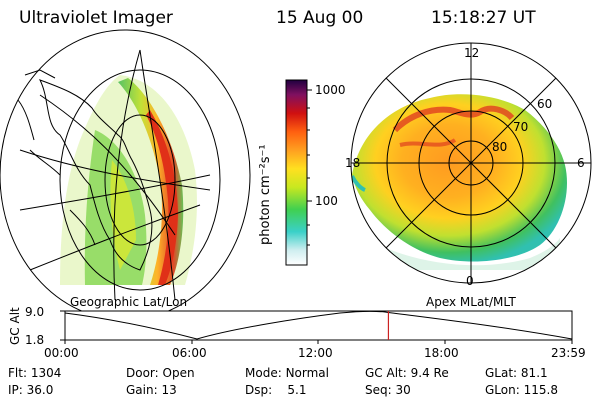 The image size is (600, 400). Describe the element at coordinates (470, 281) in the screenshot. I see `mlt-label-0: 0` at that location.